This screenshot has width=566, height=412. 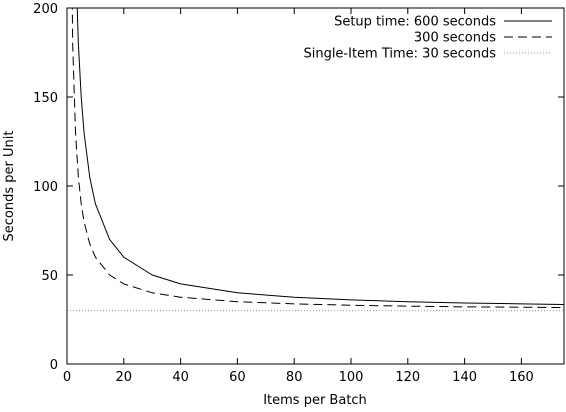 What do you see at coordinates (521, 377) in the screenshot?
I see `x-tick-label: 160` at bounding box center [521, 377].